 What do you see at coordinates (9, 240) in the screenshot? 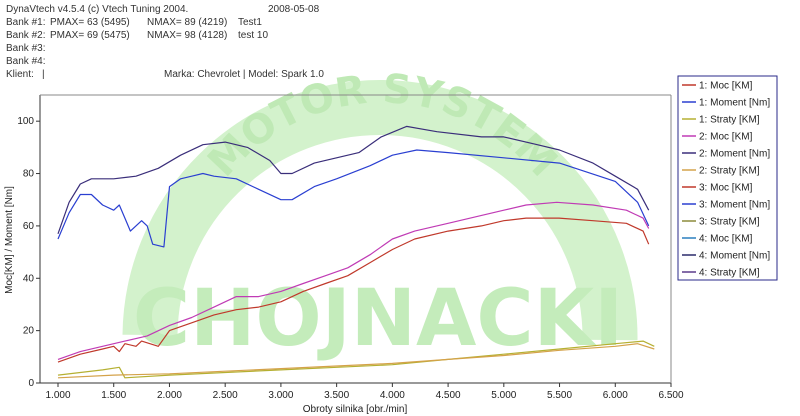
I see `y-axis-title: Moc[KM] / Moment [Nm]` at bounding box center [9, 240].